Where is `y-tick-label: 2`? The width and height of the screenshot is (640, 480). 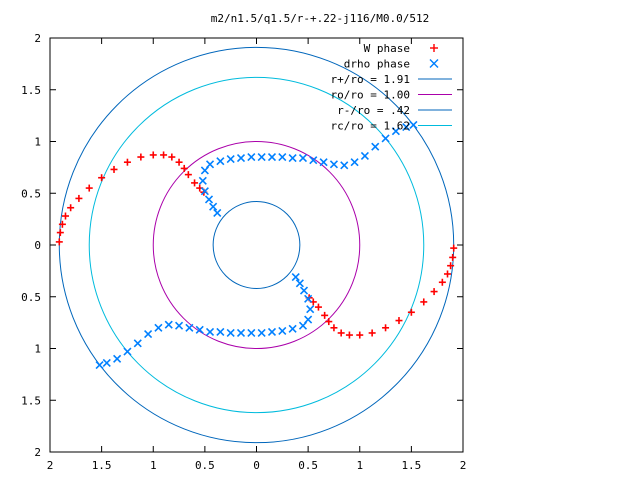 y-tick-label: 2 is located at coordinates (37, 38).